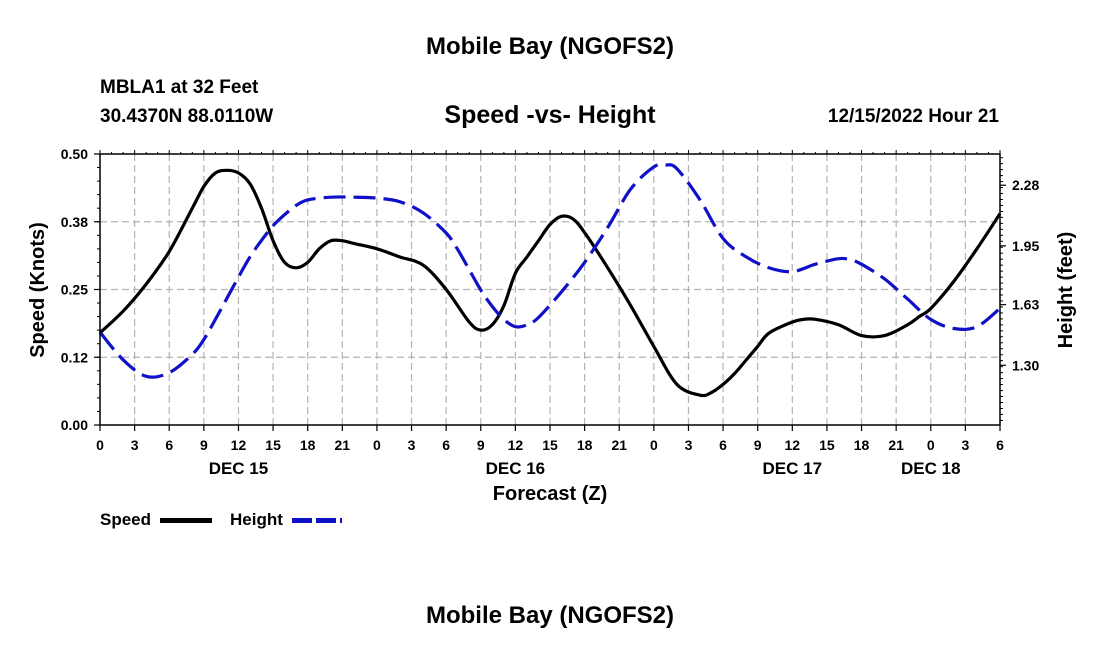 This screenshot has height=650, width=1100. I want to click on y-tick-label: 0.25, so click(74, 290).